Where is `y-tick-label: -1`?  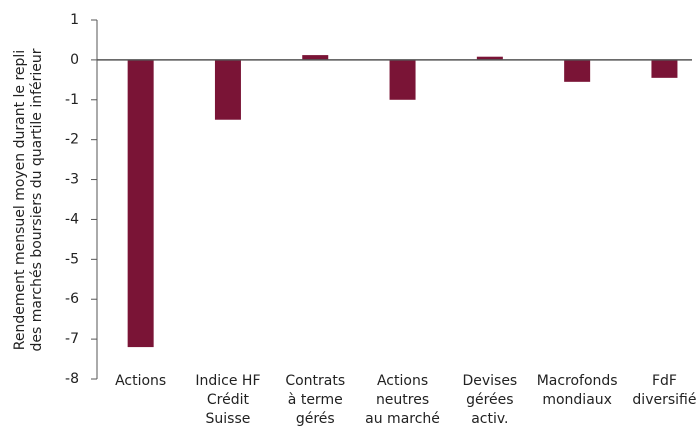 y-tick-label: -1 is located at coordinates (72, 100).